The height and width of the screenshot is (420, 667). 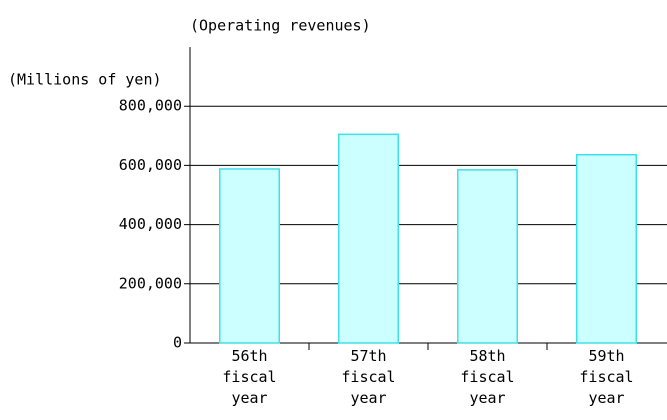 I want to click on y-tick-label: 800,000, so click(x=150, y=106).